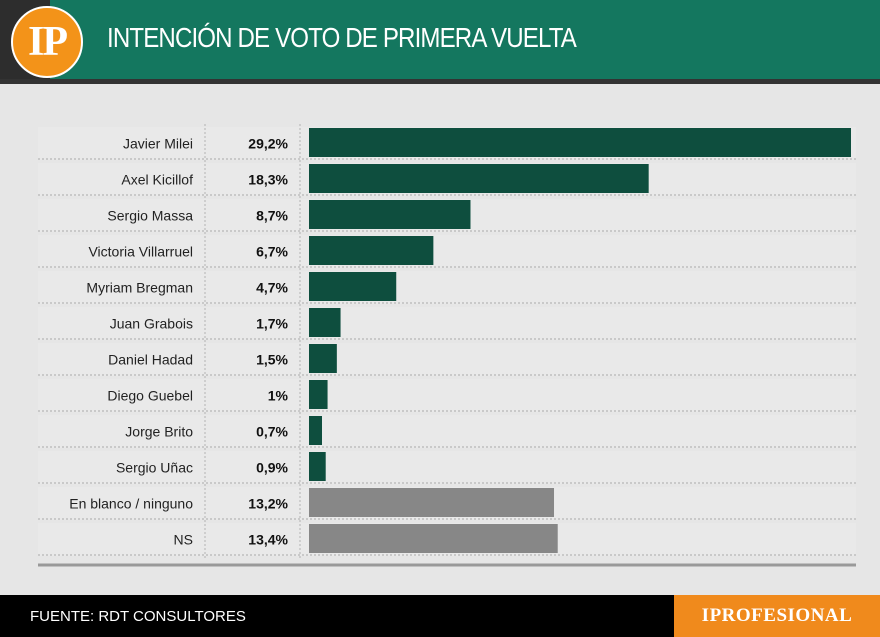  I want to click on value-label: 18,3%, so click(268, 180).